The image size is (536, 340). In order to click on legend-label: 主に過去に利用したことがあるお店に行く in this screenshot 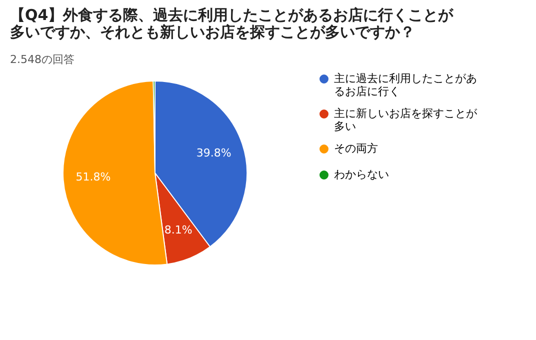, I will do `click(405, 85)`.